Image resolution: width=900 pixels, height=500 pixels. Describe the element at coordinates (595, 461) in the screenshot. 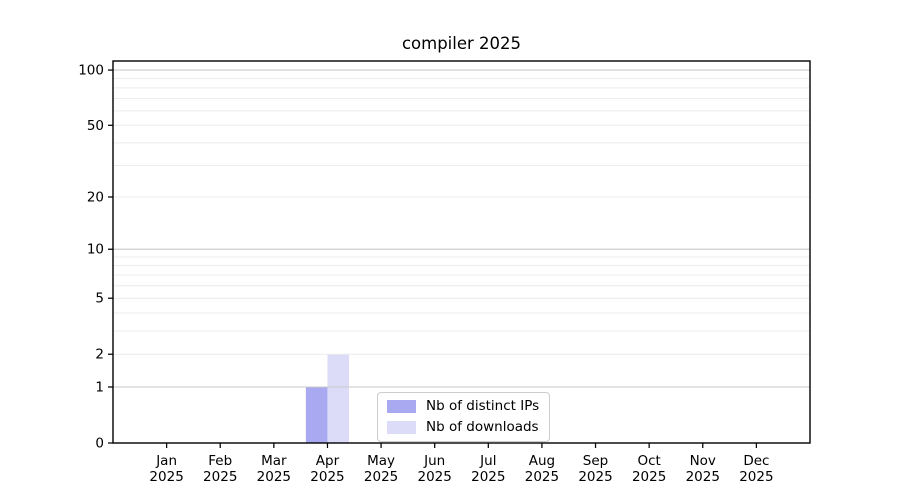

I see `x-tick-label-month: Sep` at that location.